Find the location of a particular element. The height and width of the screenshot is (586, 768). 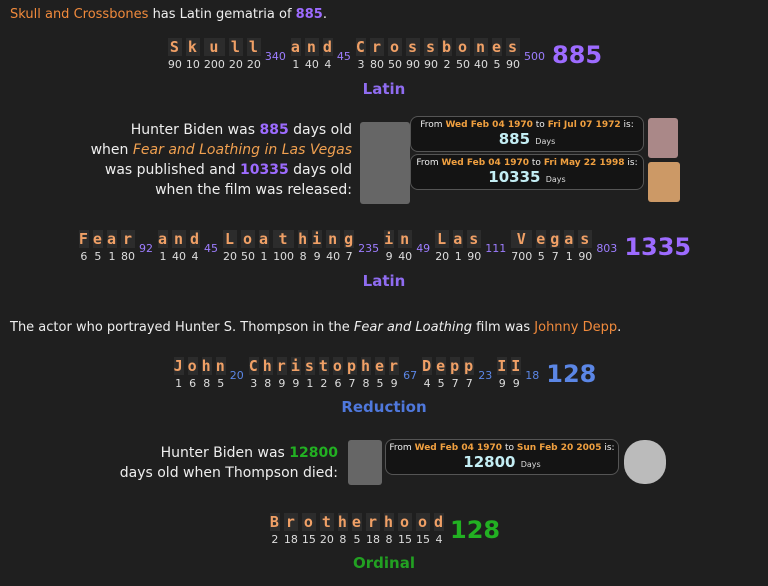

day-count: 10335 Days is located at coordinates (527, 177).